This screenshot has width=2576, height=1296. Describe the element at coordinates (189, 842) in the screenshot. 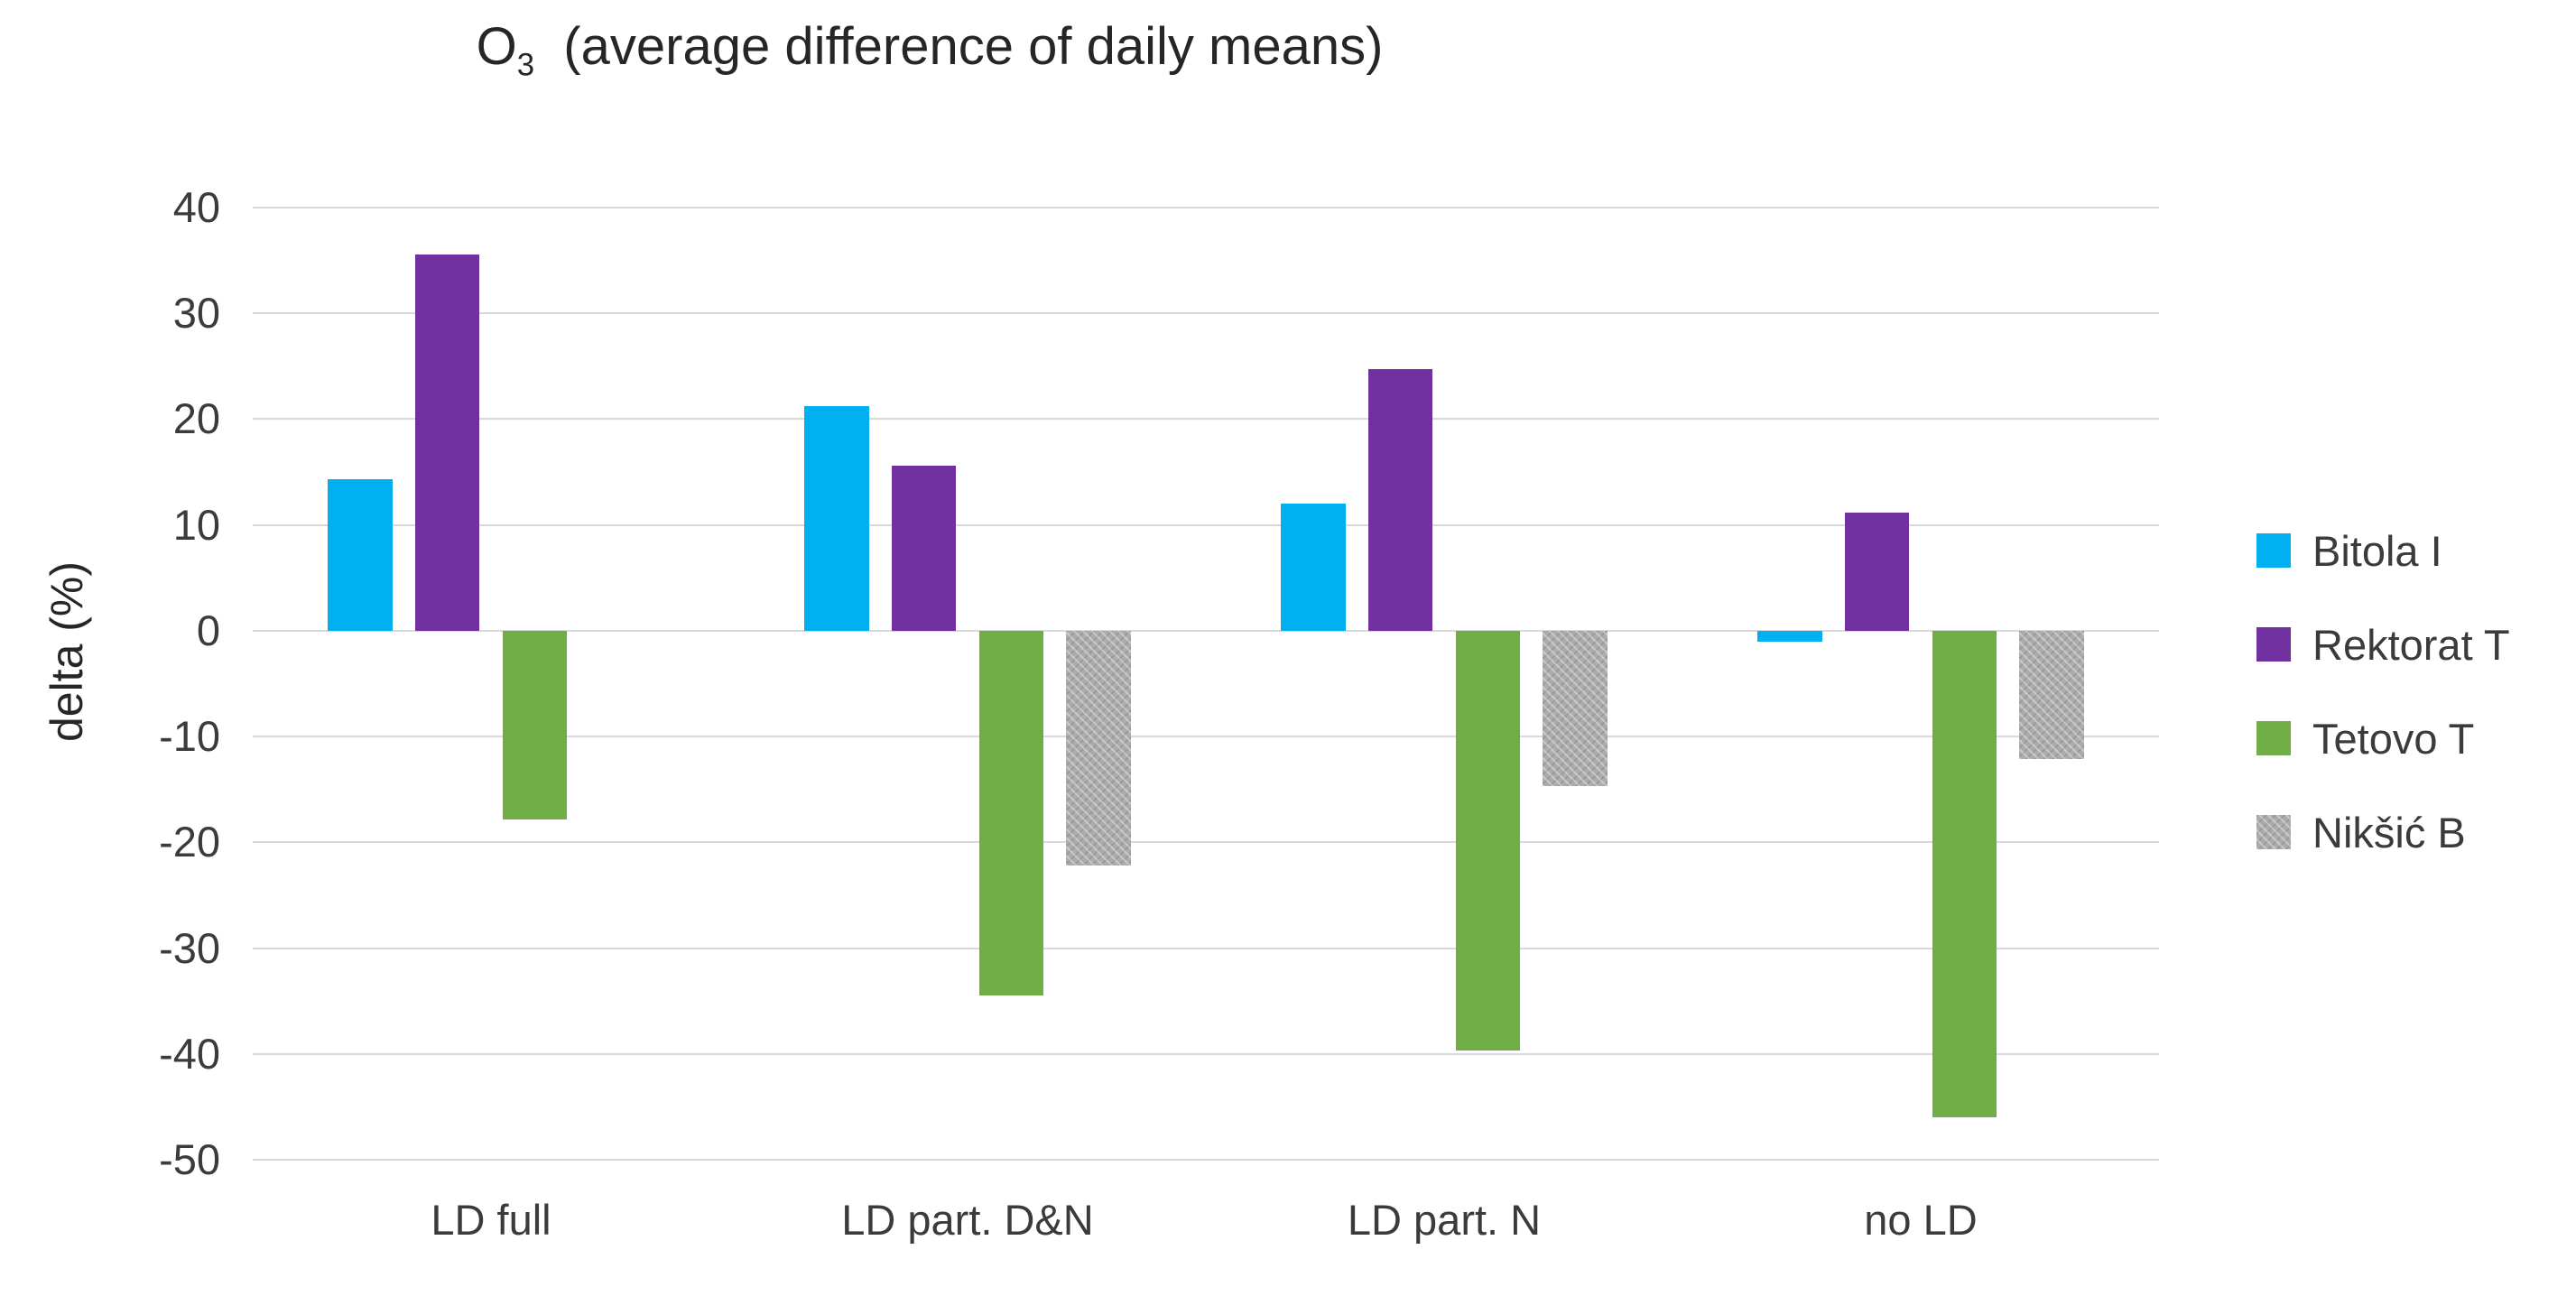

I see `y-tick-label--20: -20` at that location.